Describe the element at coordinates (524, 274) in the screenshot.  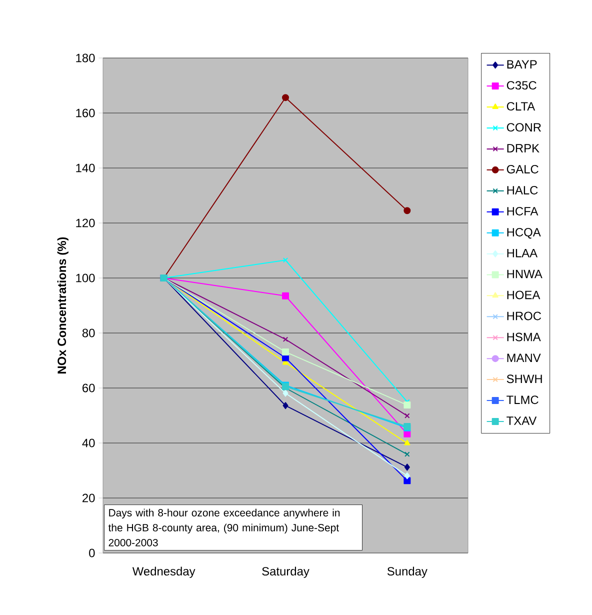
I see `legend-label: HNWA` at that location.